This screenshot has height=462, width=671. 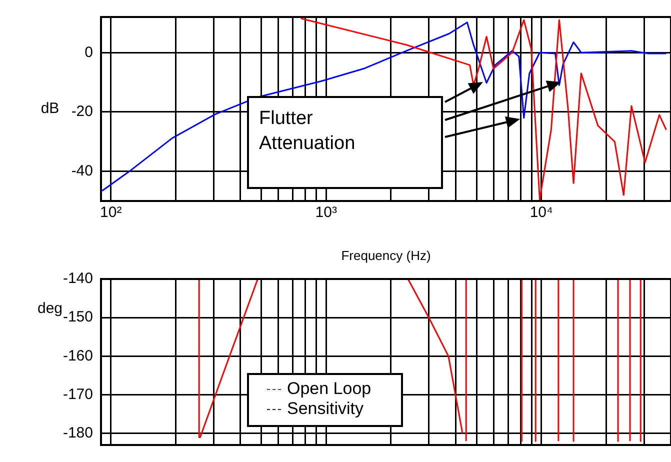 I want to click on annotation: Flutter Attenuation, so click(x=307, y=131).